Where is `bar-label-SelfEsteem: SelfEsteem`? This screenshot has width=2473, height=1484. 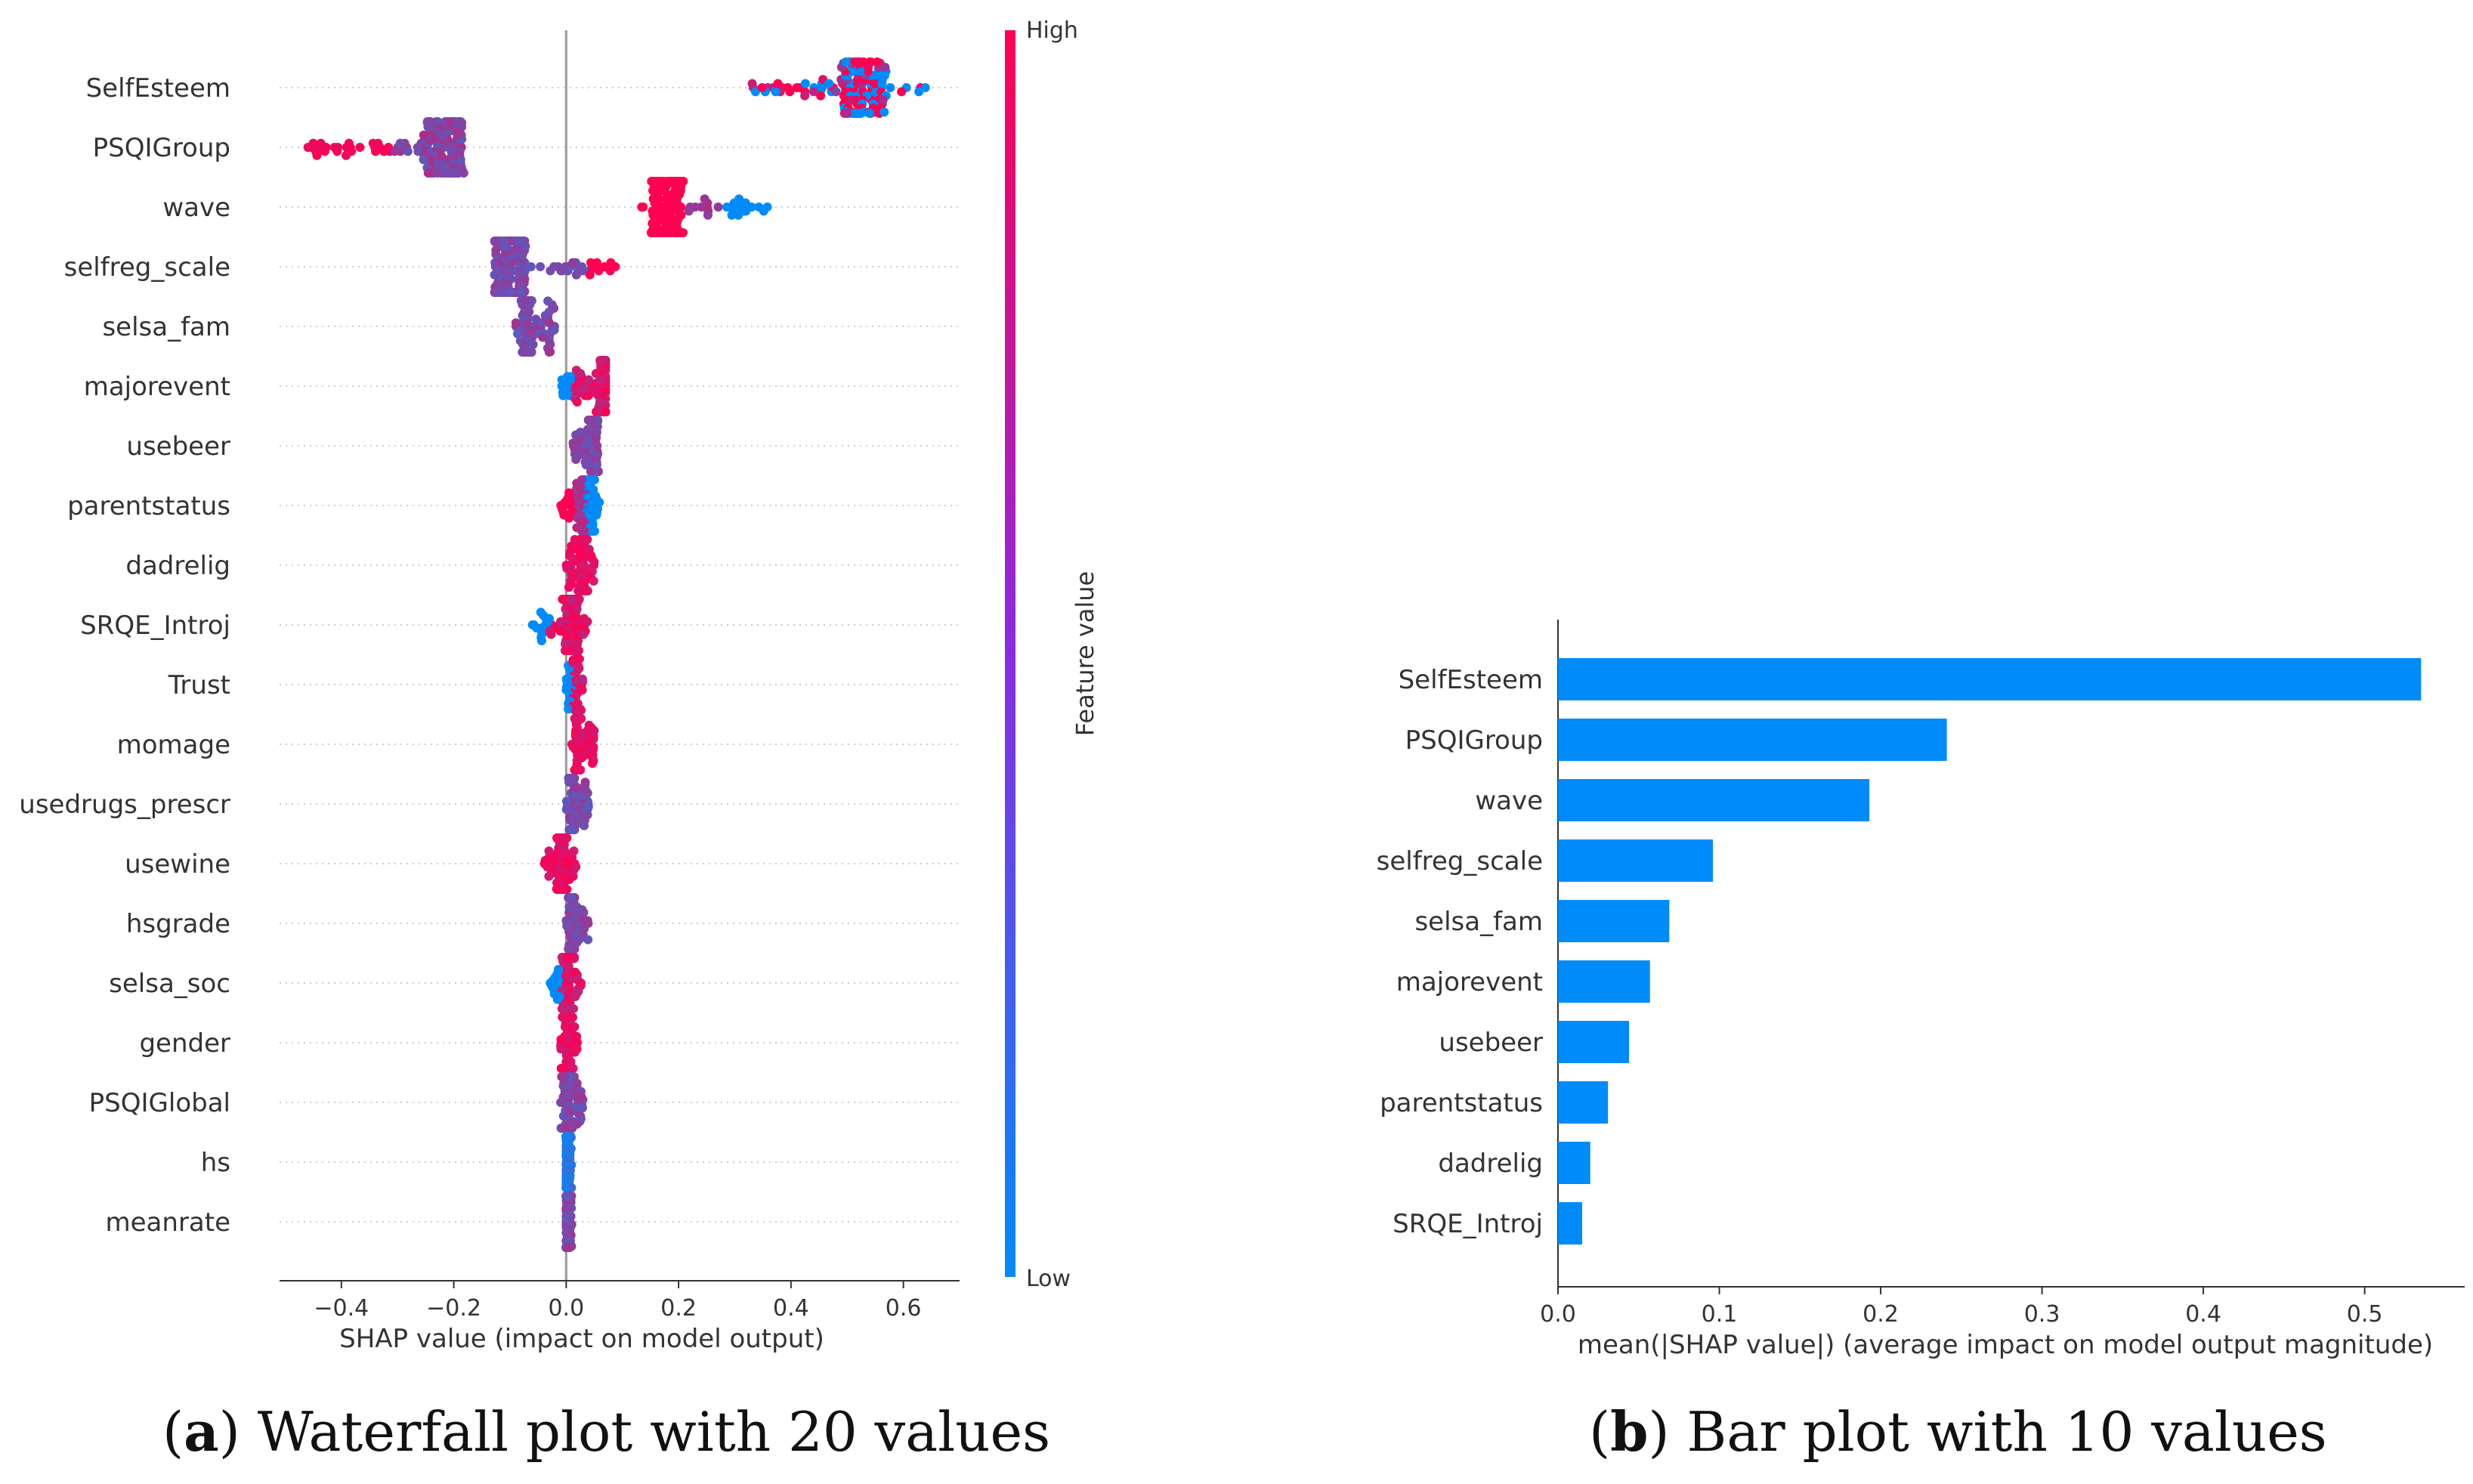 bar-label-SelfEsteem: SelfEsteem is located at coordinates (1471, 680).